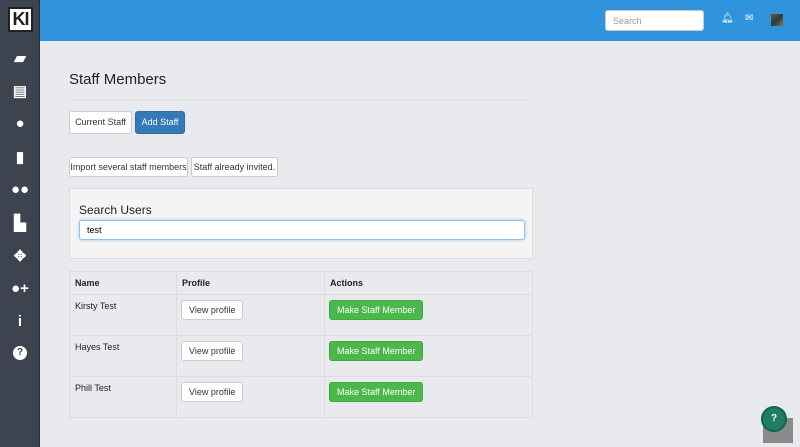 Image resolution: width=800 pixels, height=447 pixels. Describe the element at coordinates (20, 19) in the screenshot. I see `logo: KI` at that location.